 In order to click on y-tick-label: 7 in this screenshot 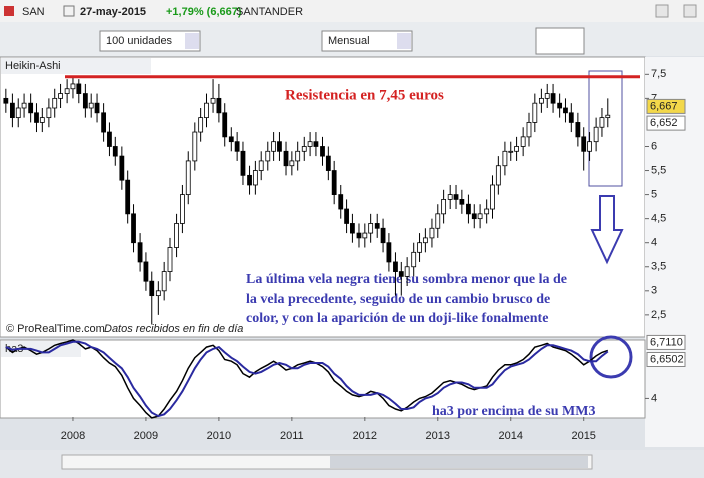, I will do `click(654, 98)`.